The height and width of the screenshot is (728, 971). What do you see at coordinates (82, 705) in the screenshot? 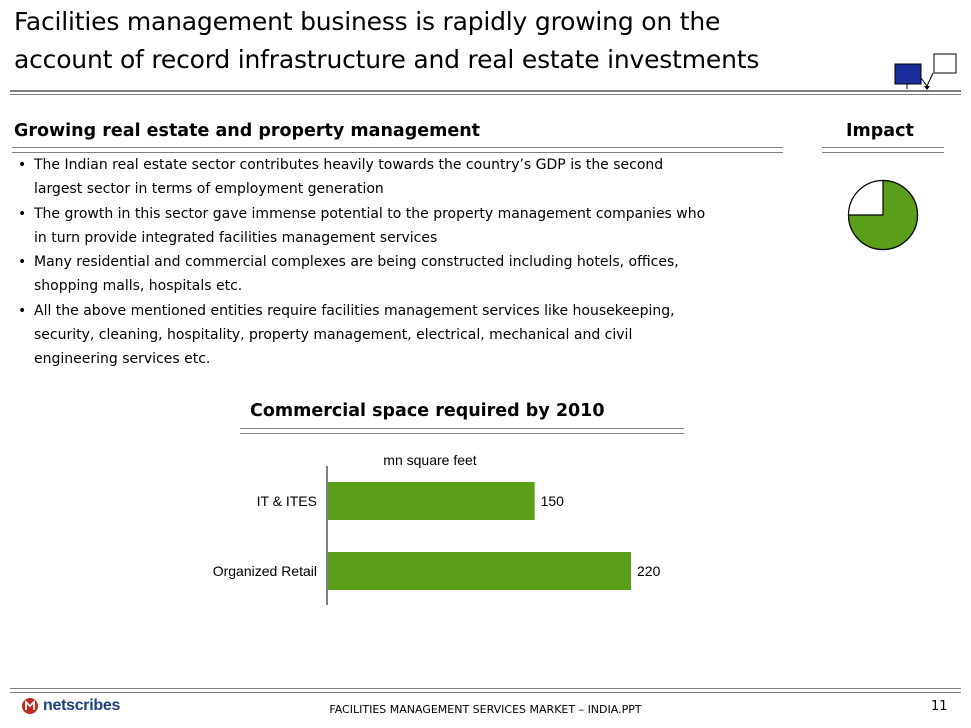
I see `logo-text: netscribes` at bounding box center [82, 705].